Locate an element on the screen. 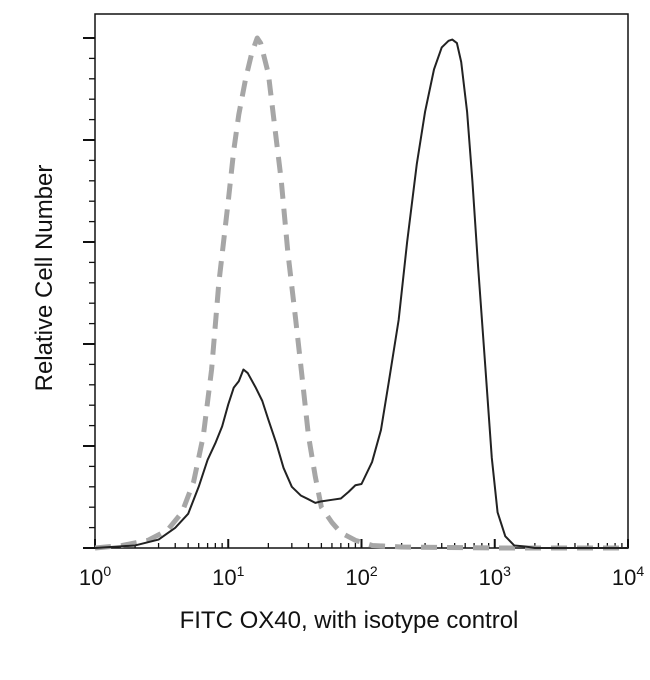 The height and width of the screenshot is (680, 650). x-tick-label: 10³ is located at coordinates (495, 576).